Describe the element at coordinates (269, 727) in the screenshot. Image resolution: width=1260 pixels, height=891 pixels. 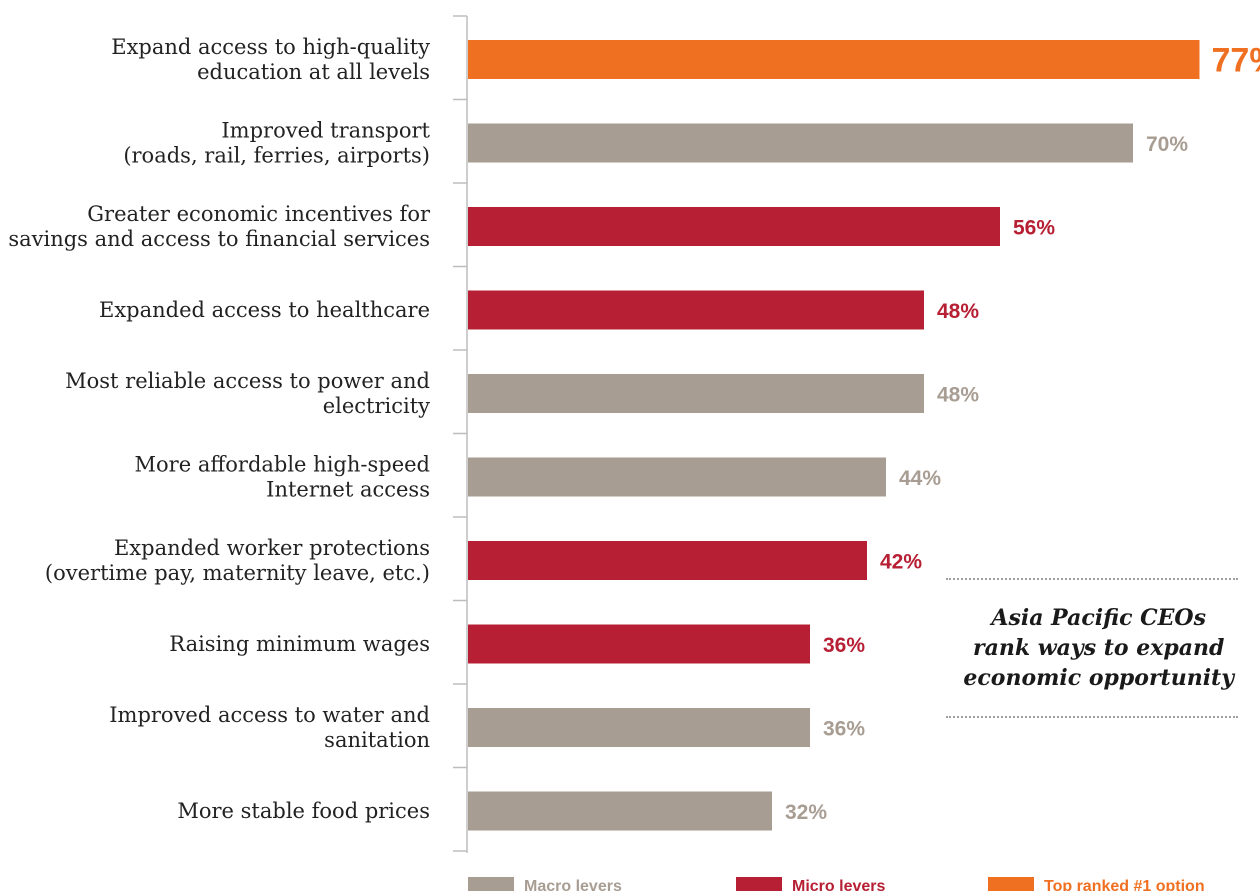
I see `category-label: Improved access to water and sanitation` at that location.